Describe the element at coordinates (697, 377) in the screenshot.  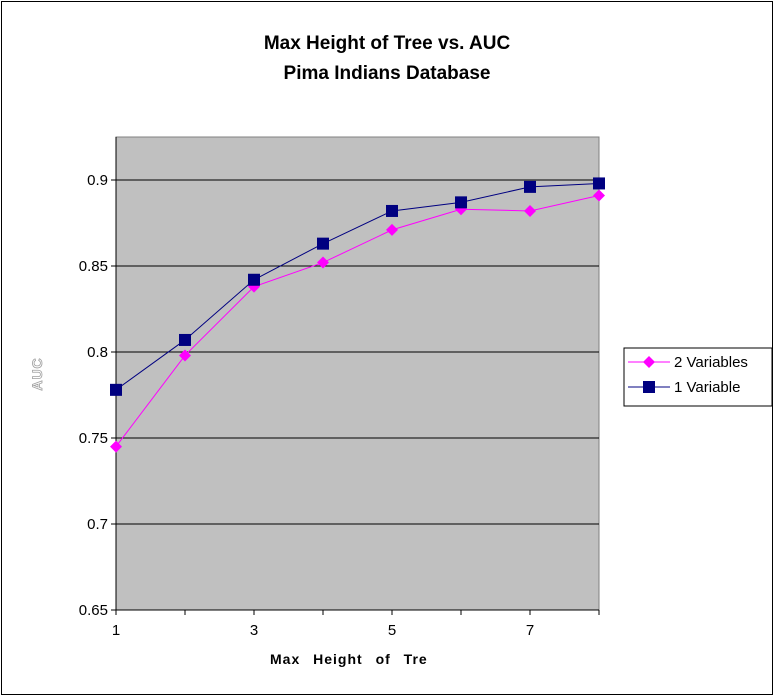
I see `legend: 2 Variables 1 Variable` at that location.